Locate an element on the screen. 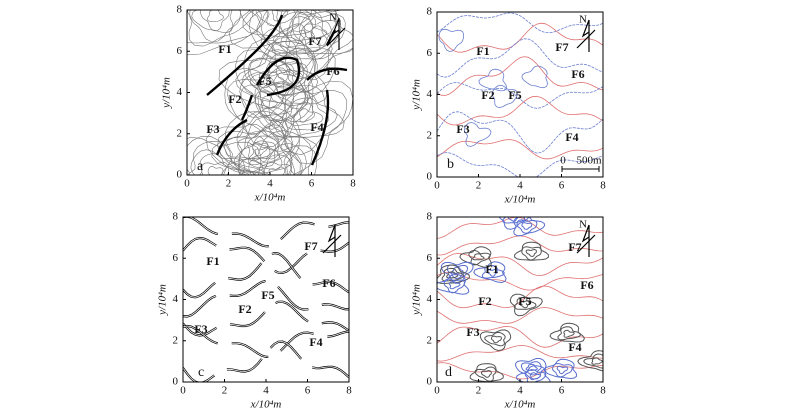  x-tick-label: 8 is located at coordinates (349, 391).